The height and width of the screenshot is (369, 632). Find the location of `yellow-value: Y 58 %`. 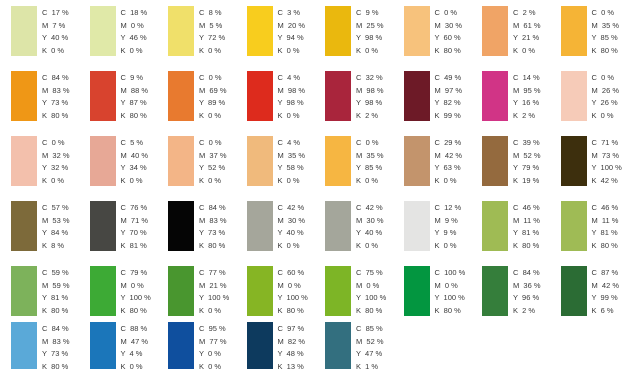

yellow-value: Y 58 % is located at coordinates (290, 167).